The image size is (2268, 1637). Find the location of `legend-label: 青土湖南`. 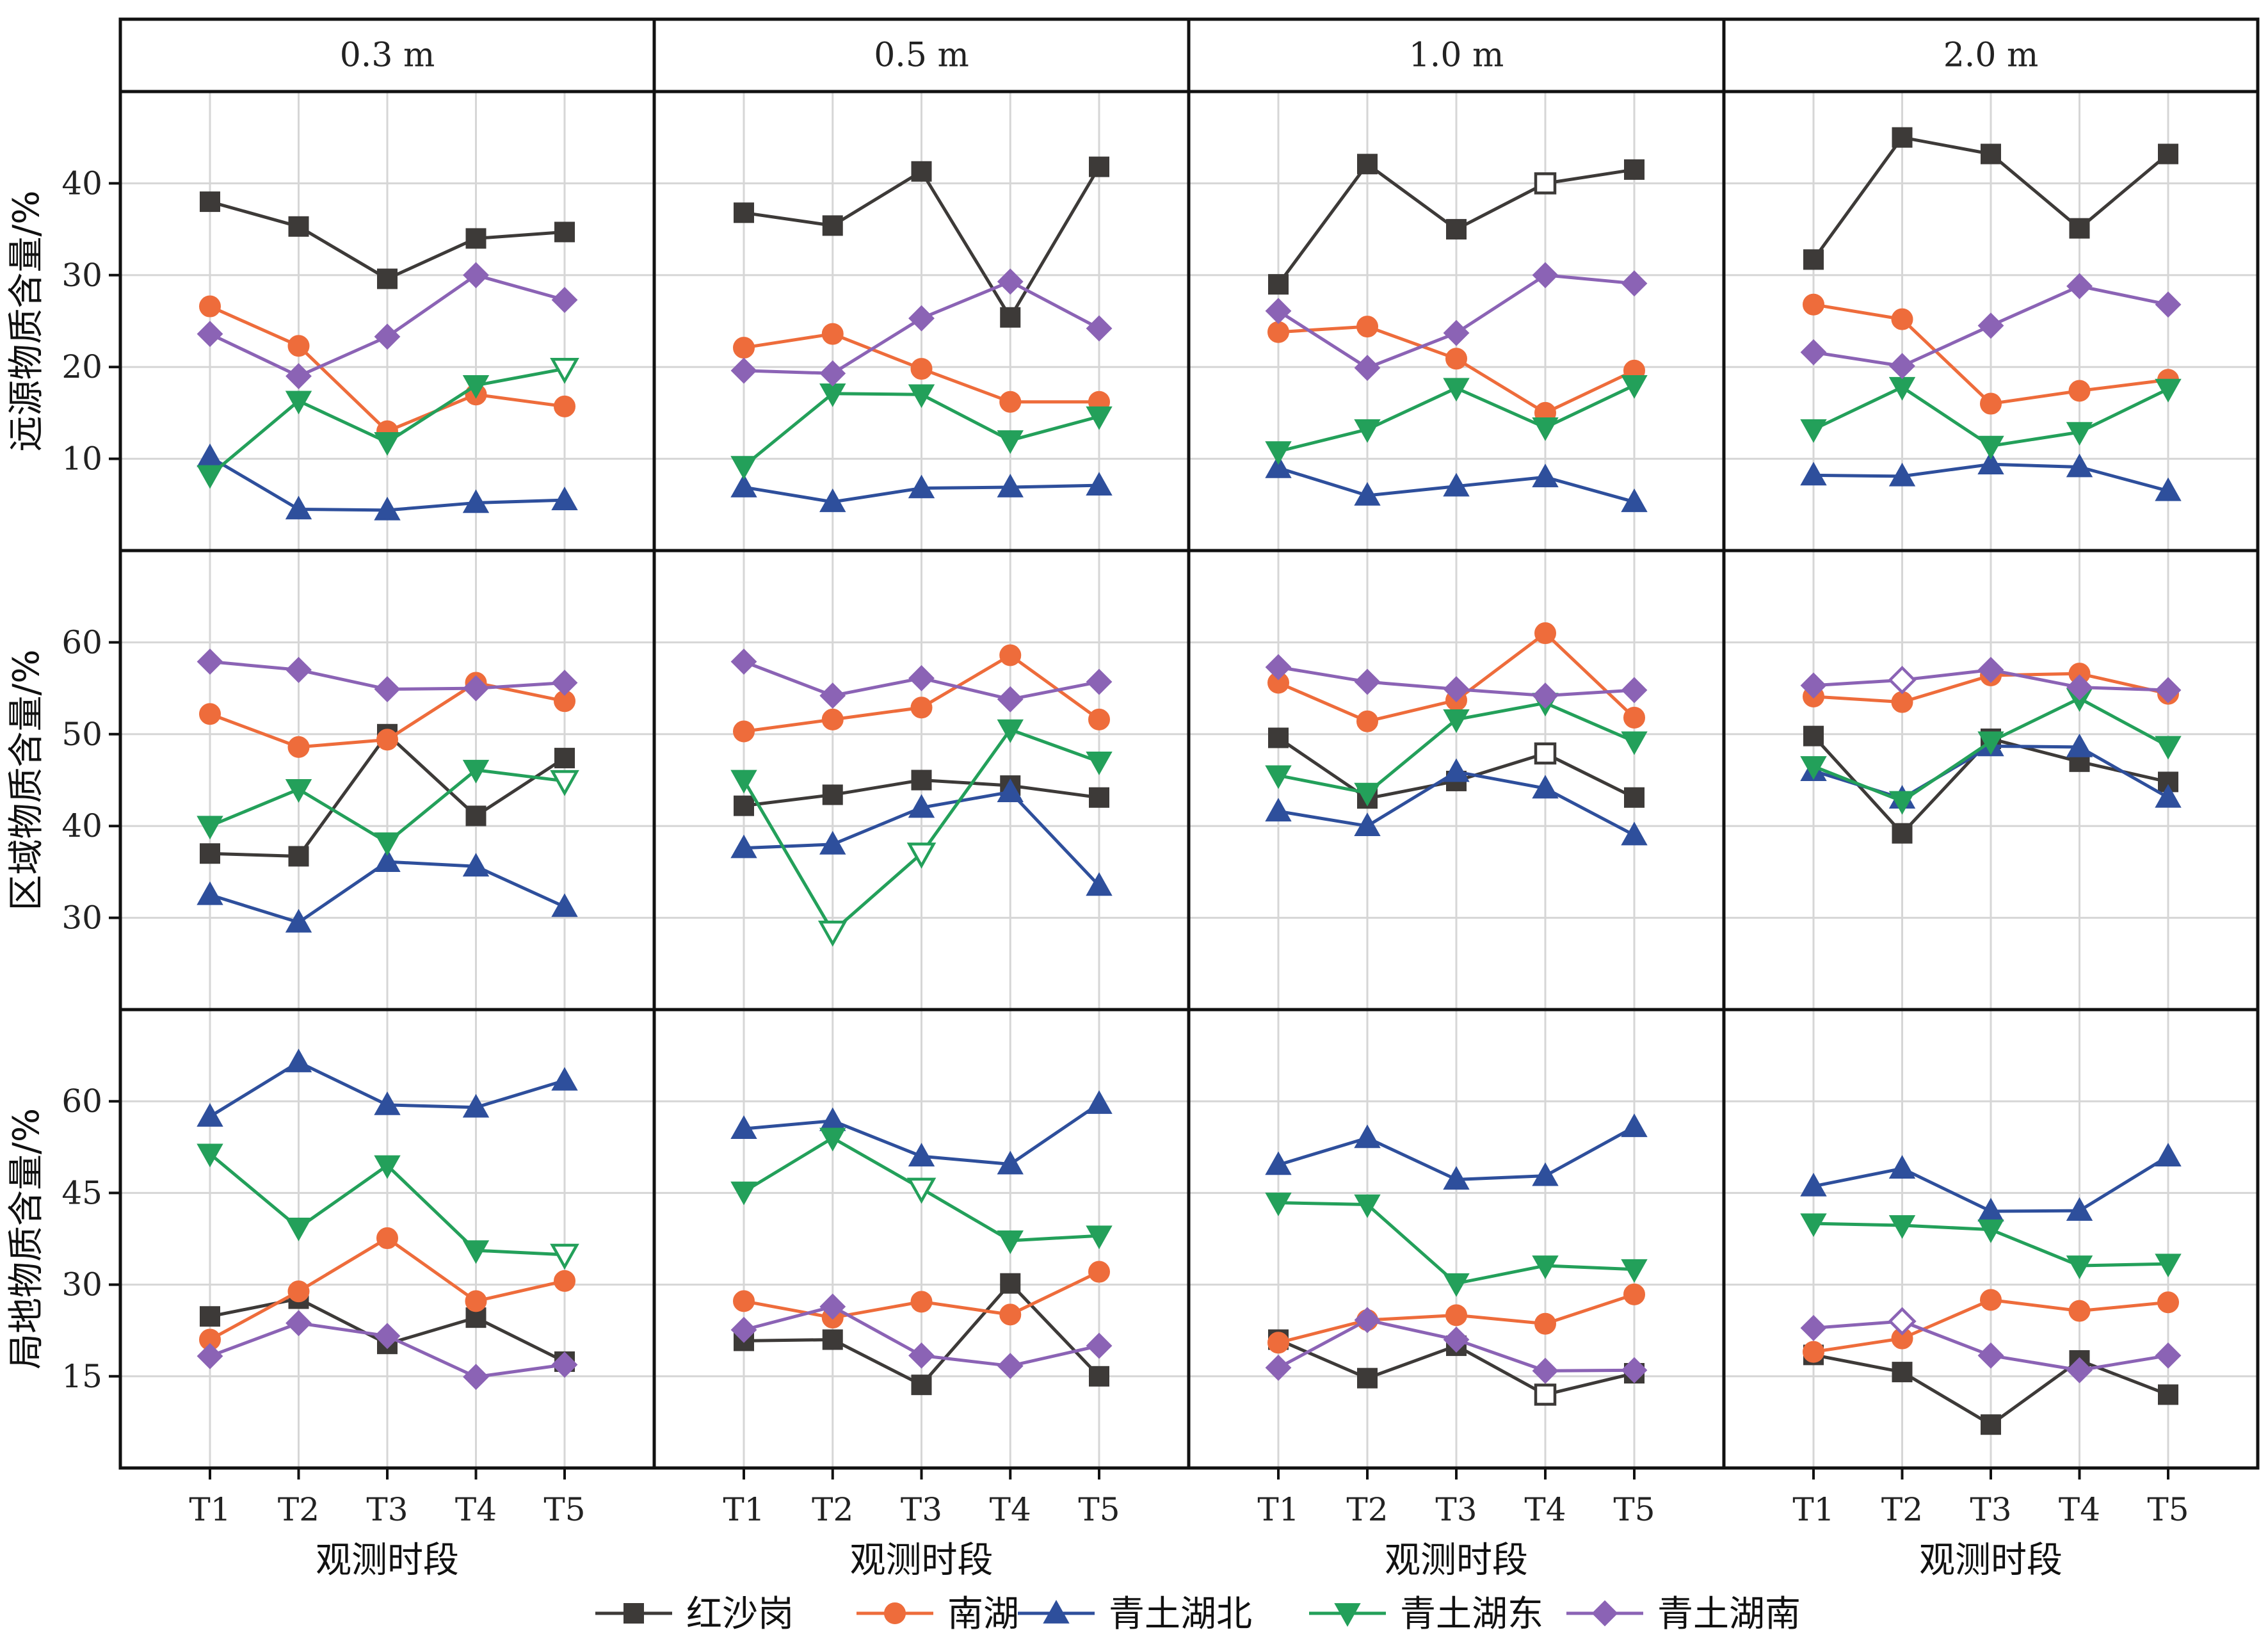

legend-label: 青土湖南 is located at coordinates (1729, 1614).